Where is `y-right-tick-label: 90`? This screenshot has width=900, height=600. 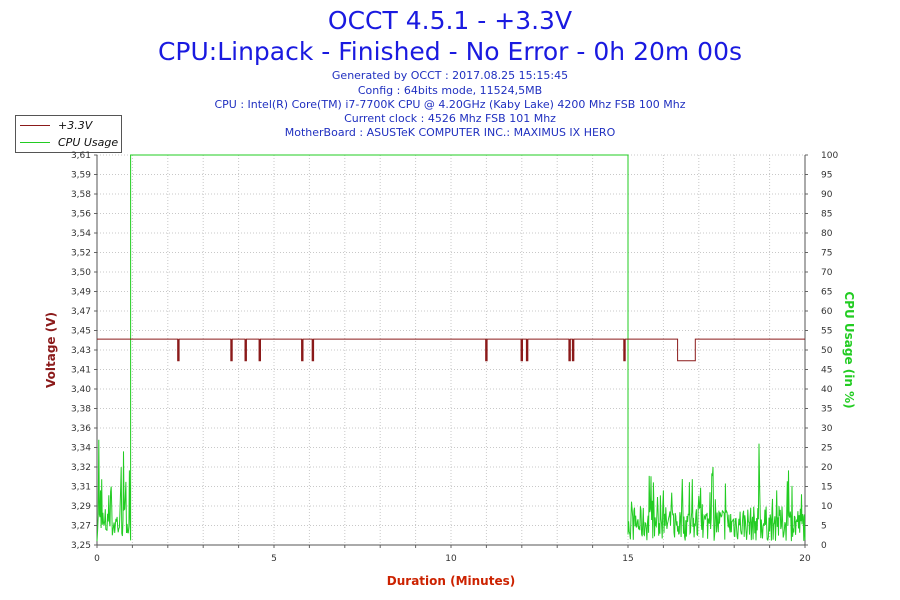
y-right-tick-label: 90 is located at coordinates (827, 195).